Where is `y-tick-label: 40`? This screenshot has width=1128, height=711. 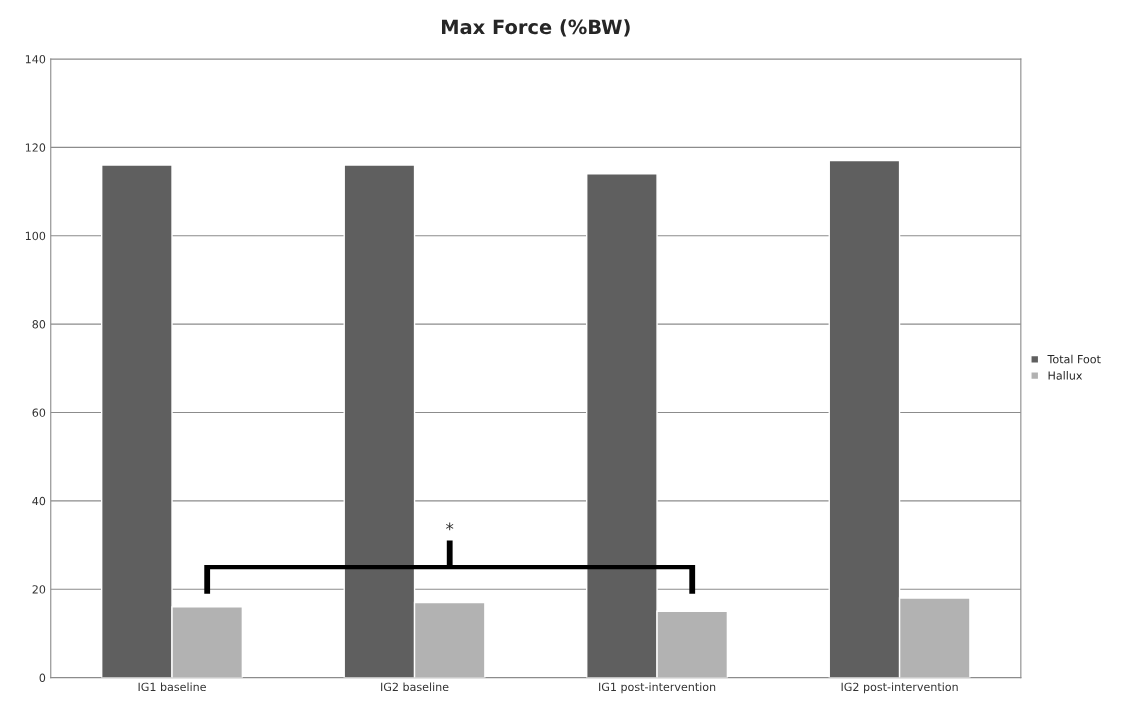 y-tick-label: 40 is located at coordinates (39, 501).